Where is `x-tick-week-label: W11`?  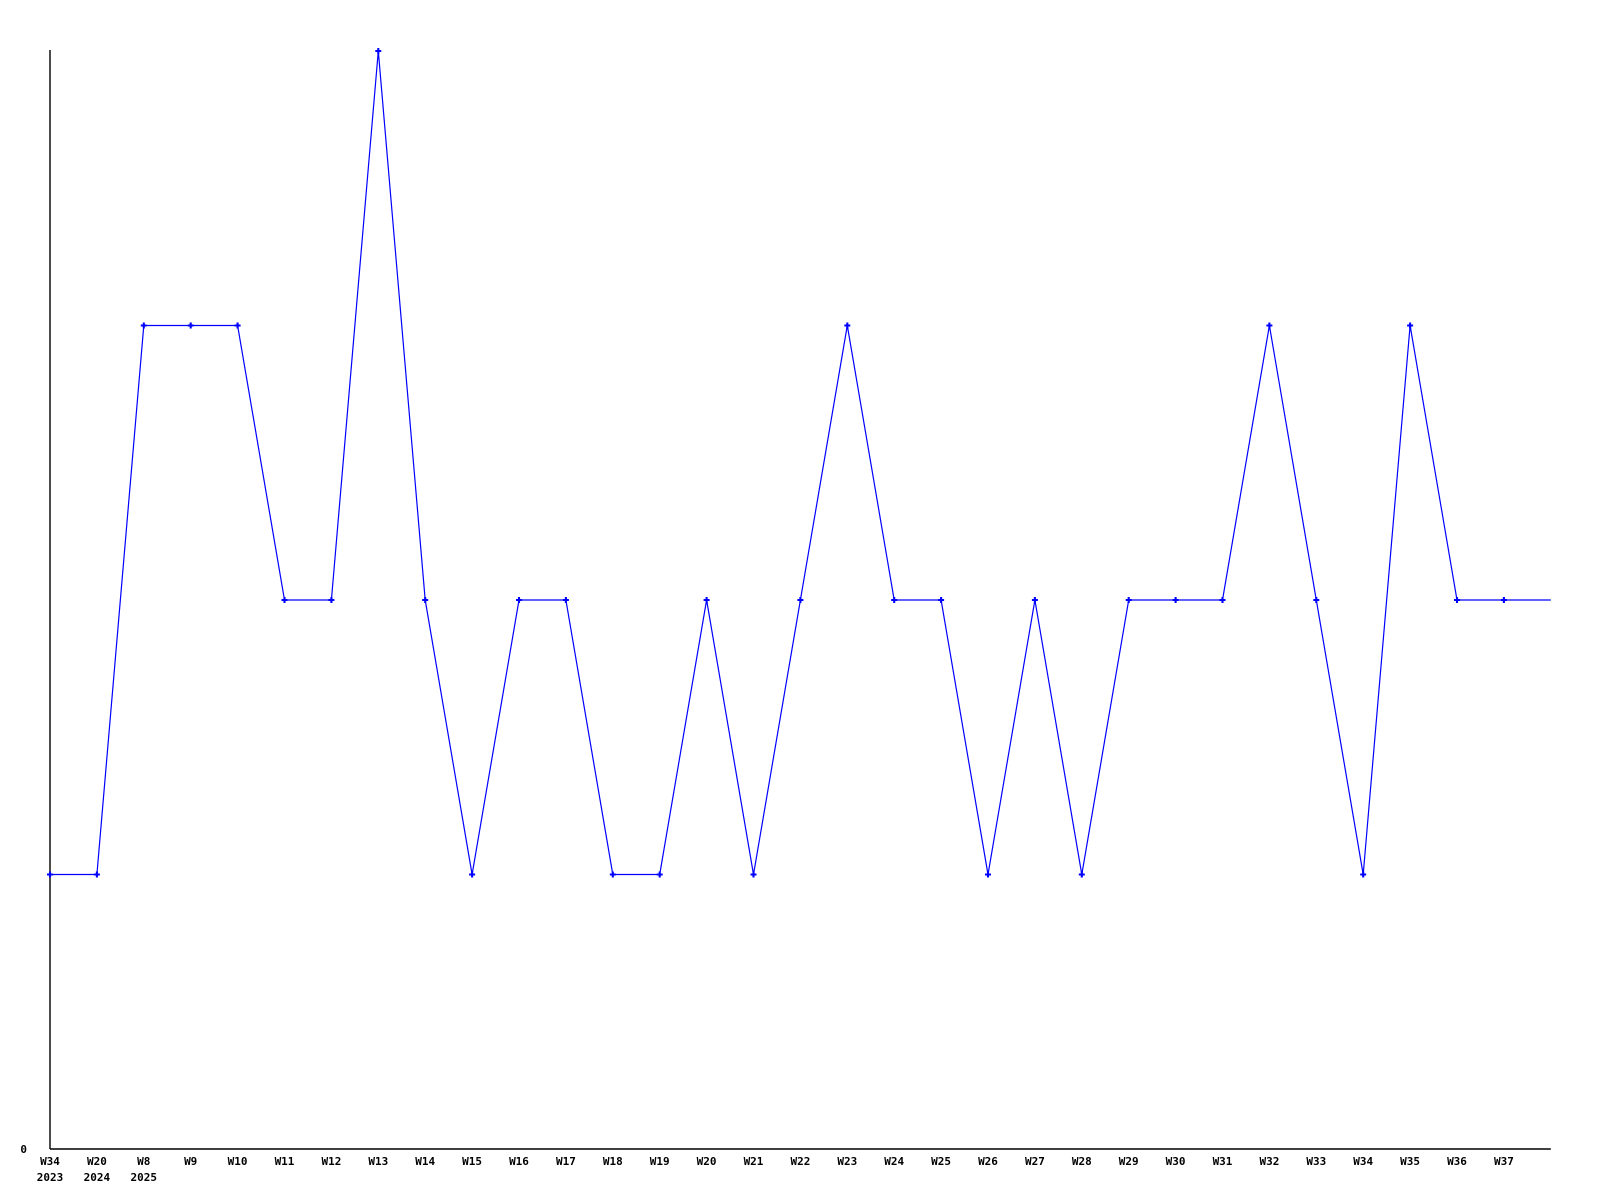
x-tick-week-label: W11 is located at coordinates (285, 1161).